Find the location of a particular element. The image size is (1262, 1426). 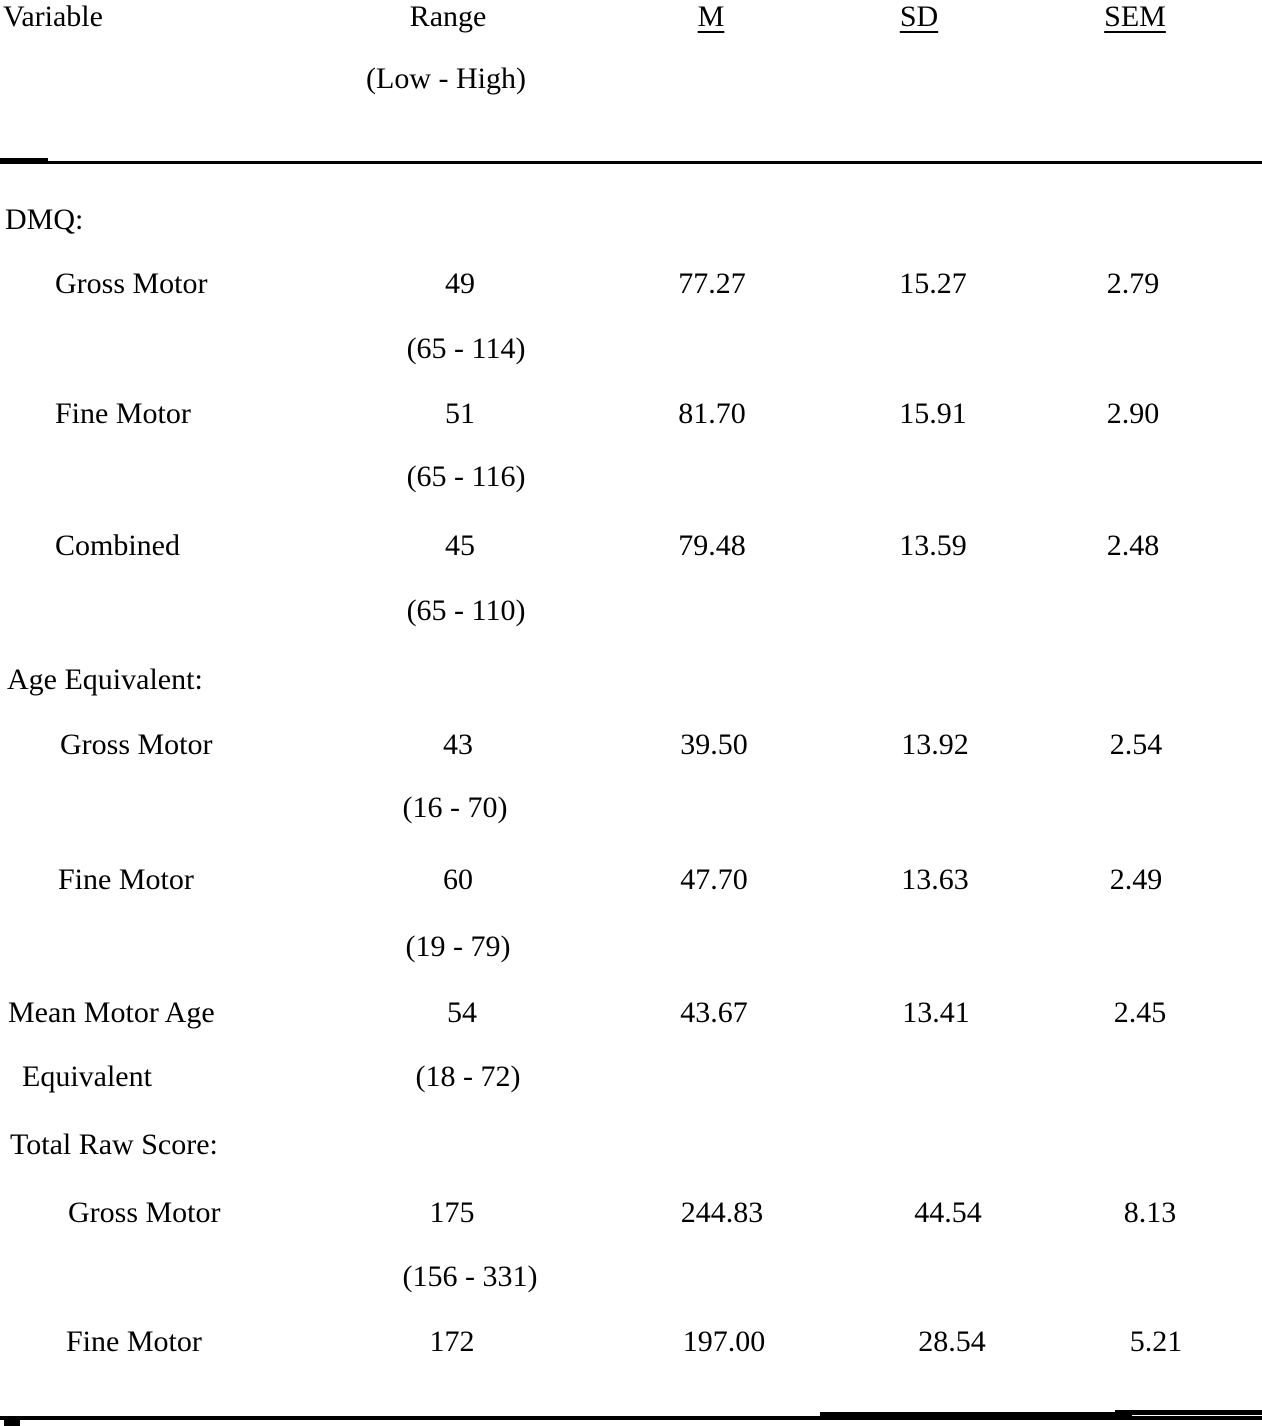

col-header-variable: Variable is located at coordinates (53, 16).